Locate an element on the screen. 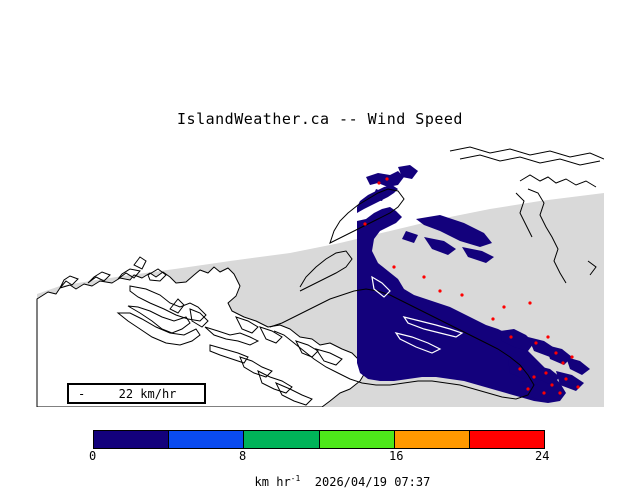 This screenshot has height=503, width=640. north-mainland-coast is located at coordinates (526, 215).